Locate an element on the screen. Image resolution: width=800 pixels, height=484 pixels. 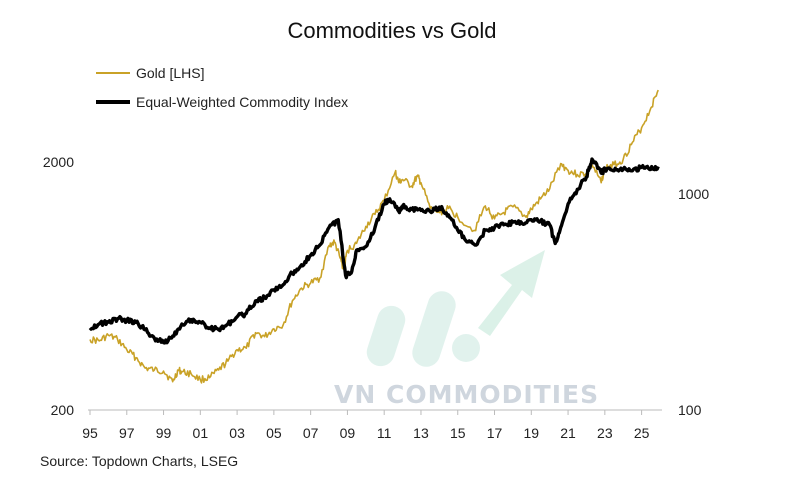
x-tick-label: 01 is located at coordinates (201, 433).